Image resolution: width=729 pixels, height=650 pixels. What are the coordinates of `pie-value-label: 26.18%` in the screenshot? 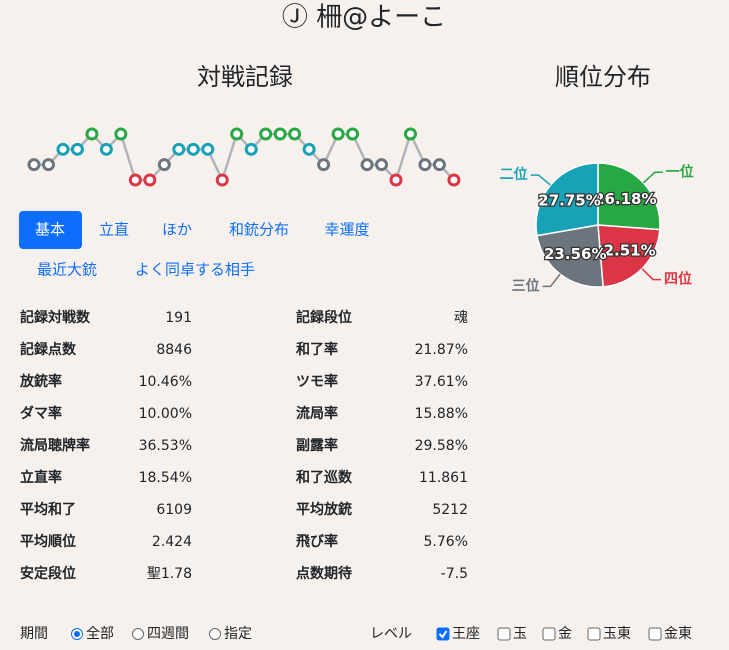 It's located at (625, 199).